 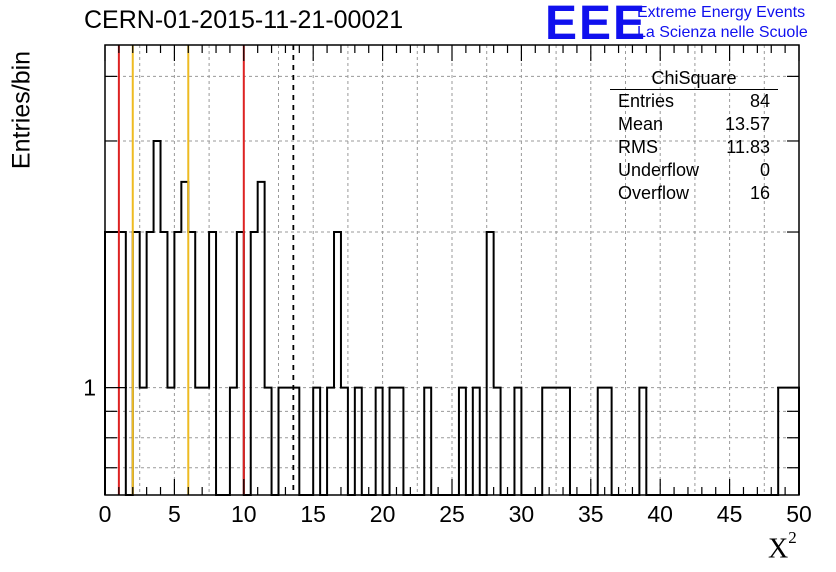 I want to click on brand-line-2: La Scienza nelle Scuole, so click(x=722, y=32).